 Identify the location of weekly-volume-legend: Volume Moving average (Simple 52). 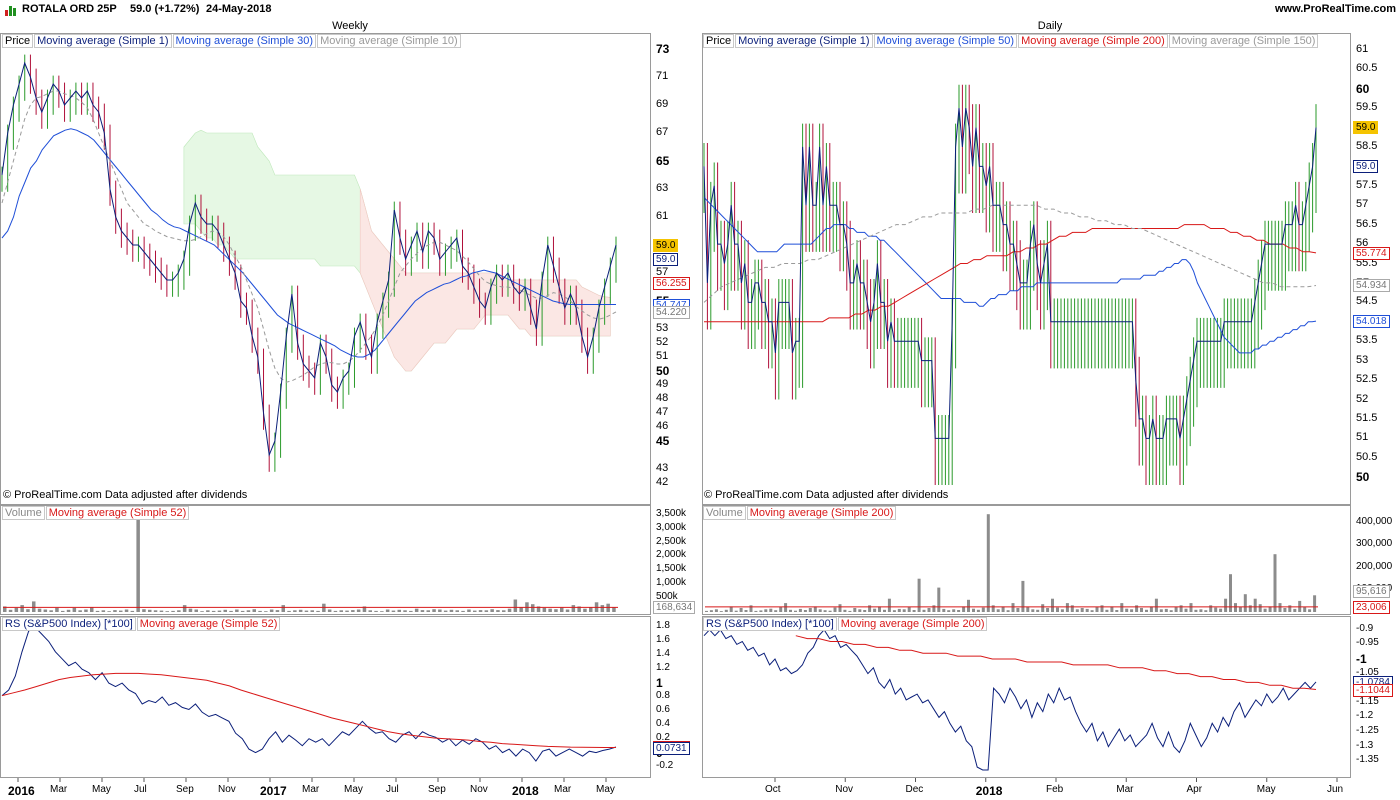
(96, 513).